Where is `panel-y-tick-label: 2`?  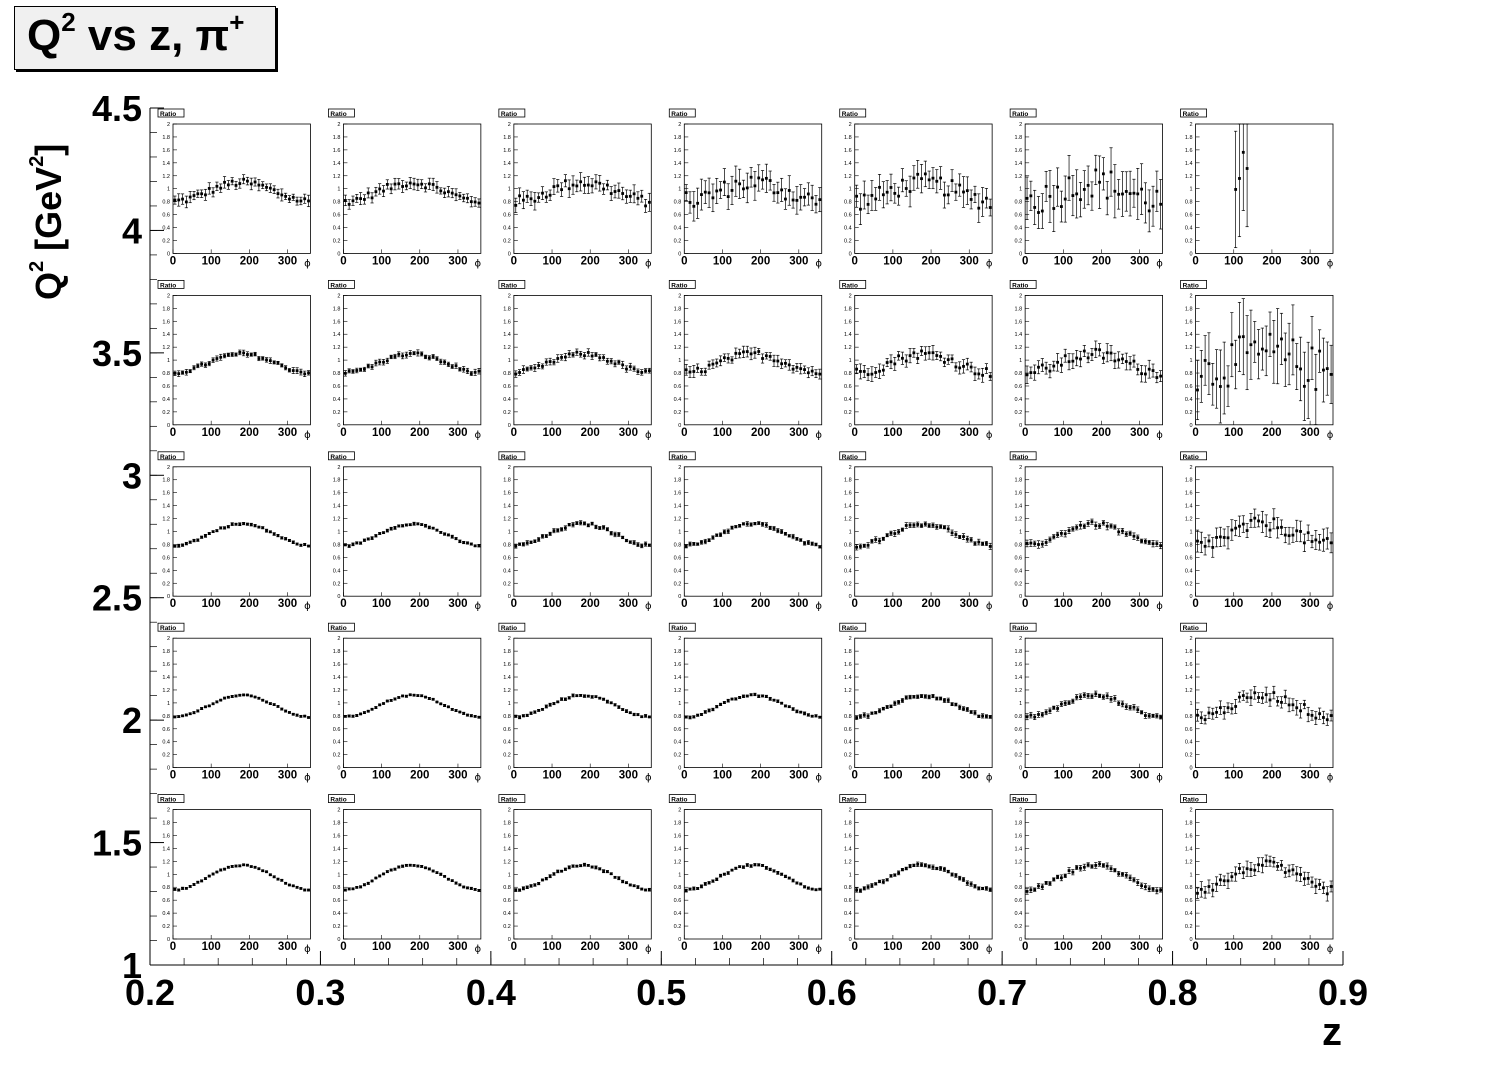
panel-y-tick-label: 2 is located at coordinates (168, 811).